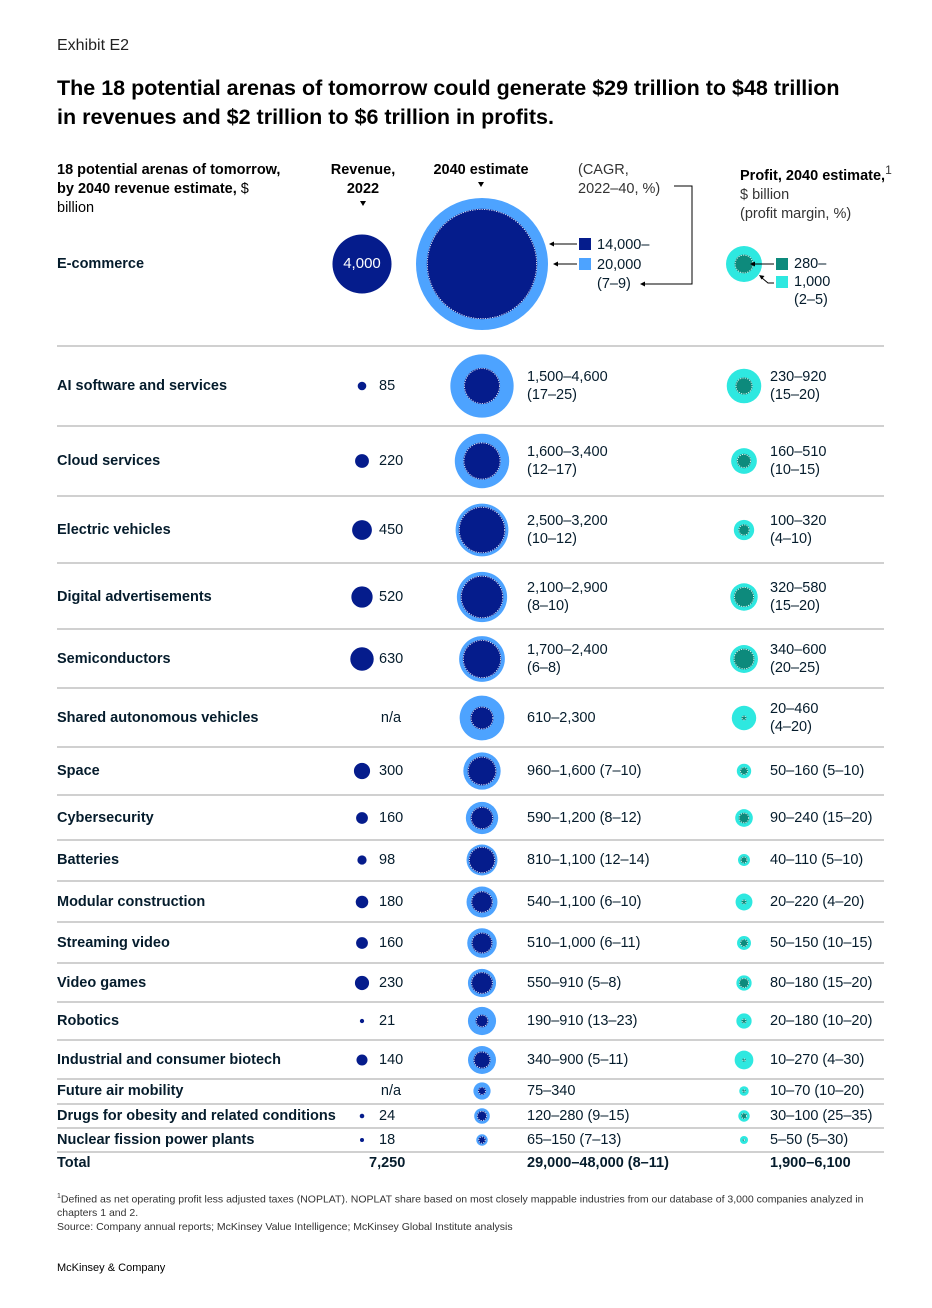  I want to click on revenue-2040-range: 340–900 (5–11), so click(577, 1060).